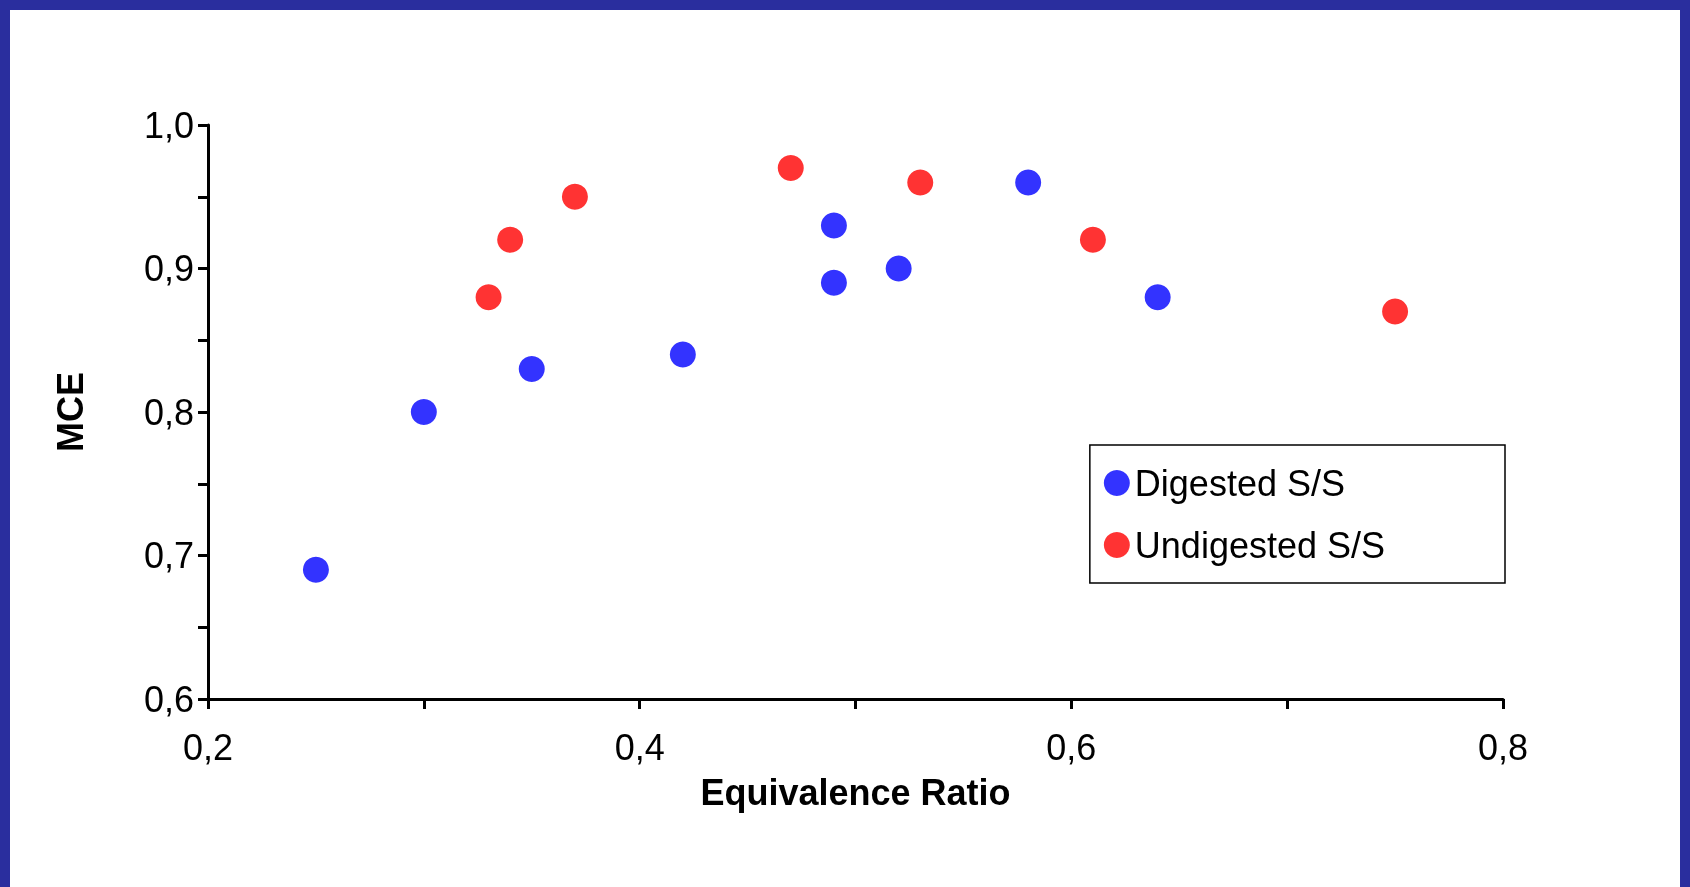 Image resolution: width=1690 pixels, height=887 pixels. What do you see at coordinates (70, 412) in the screenshot?
I see `y-axis-title: MCE` at bounding box center [70, 412].